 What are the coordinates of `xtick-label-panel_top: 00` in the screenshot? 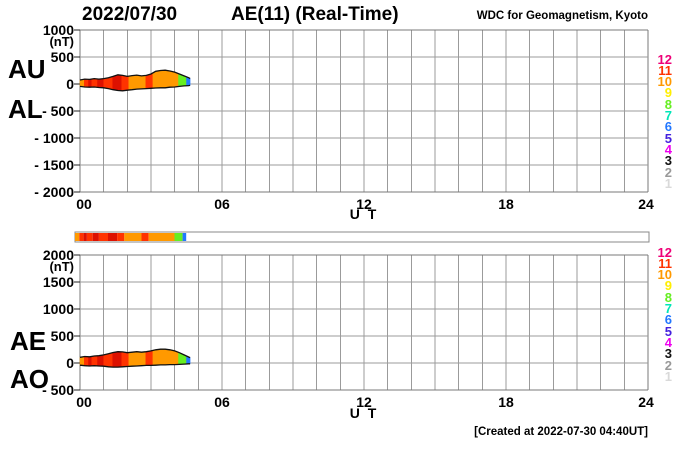 It's located at (84, 204).